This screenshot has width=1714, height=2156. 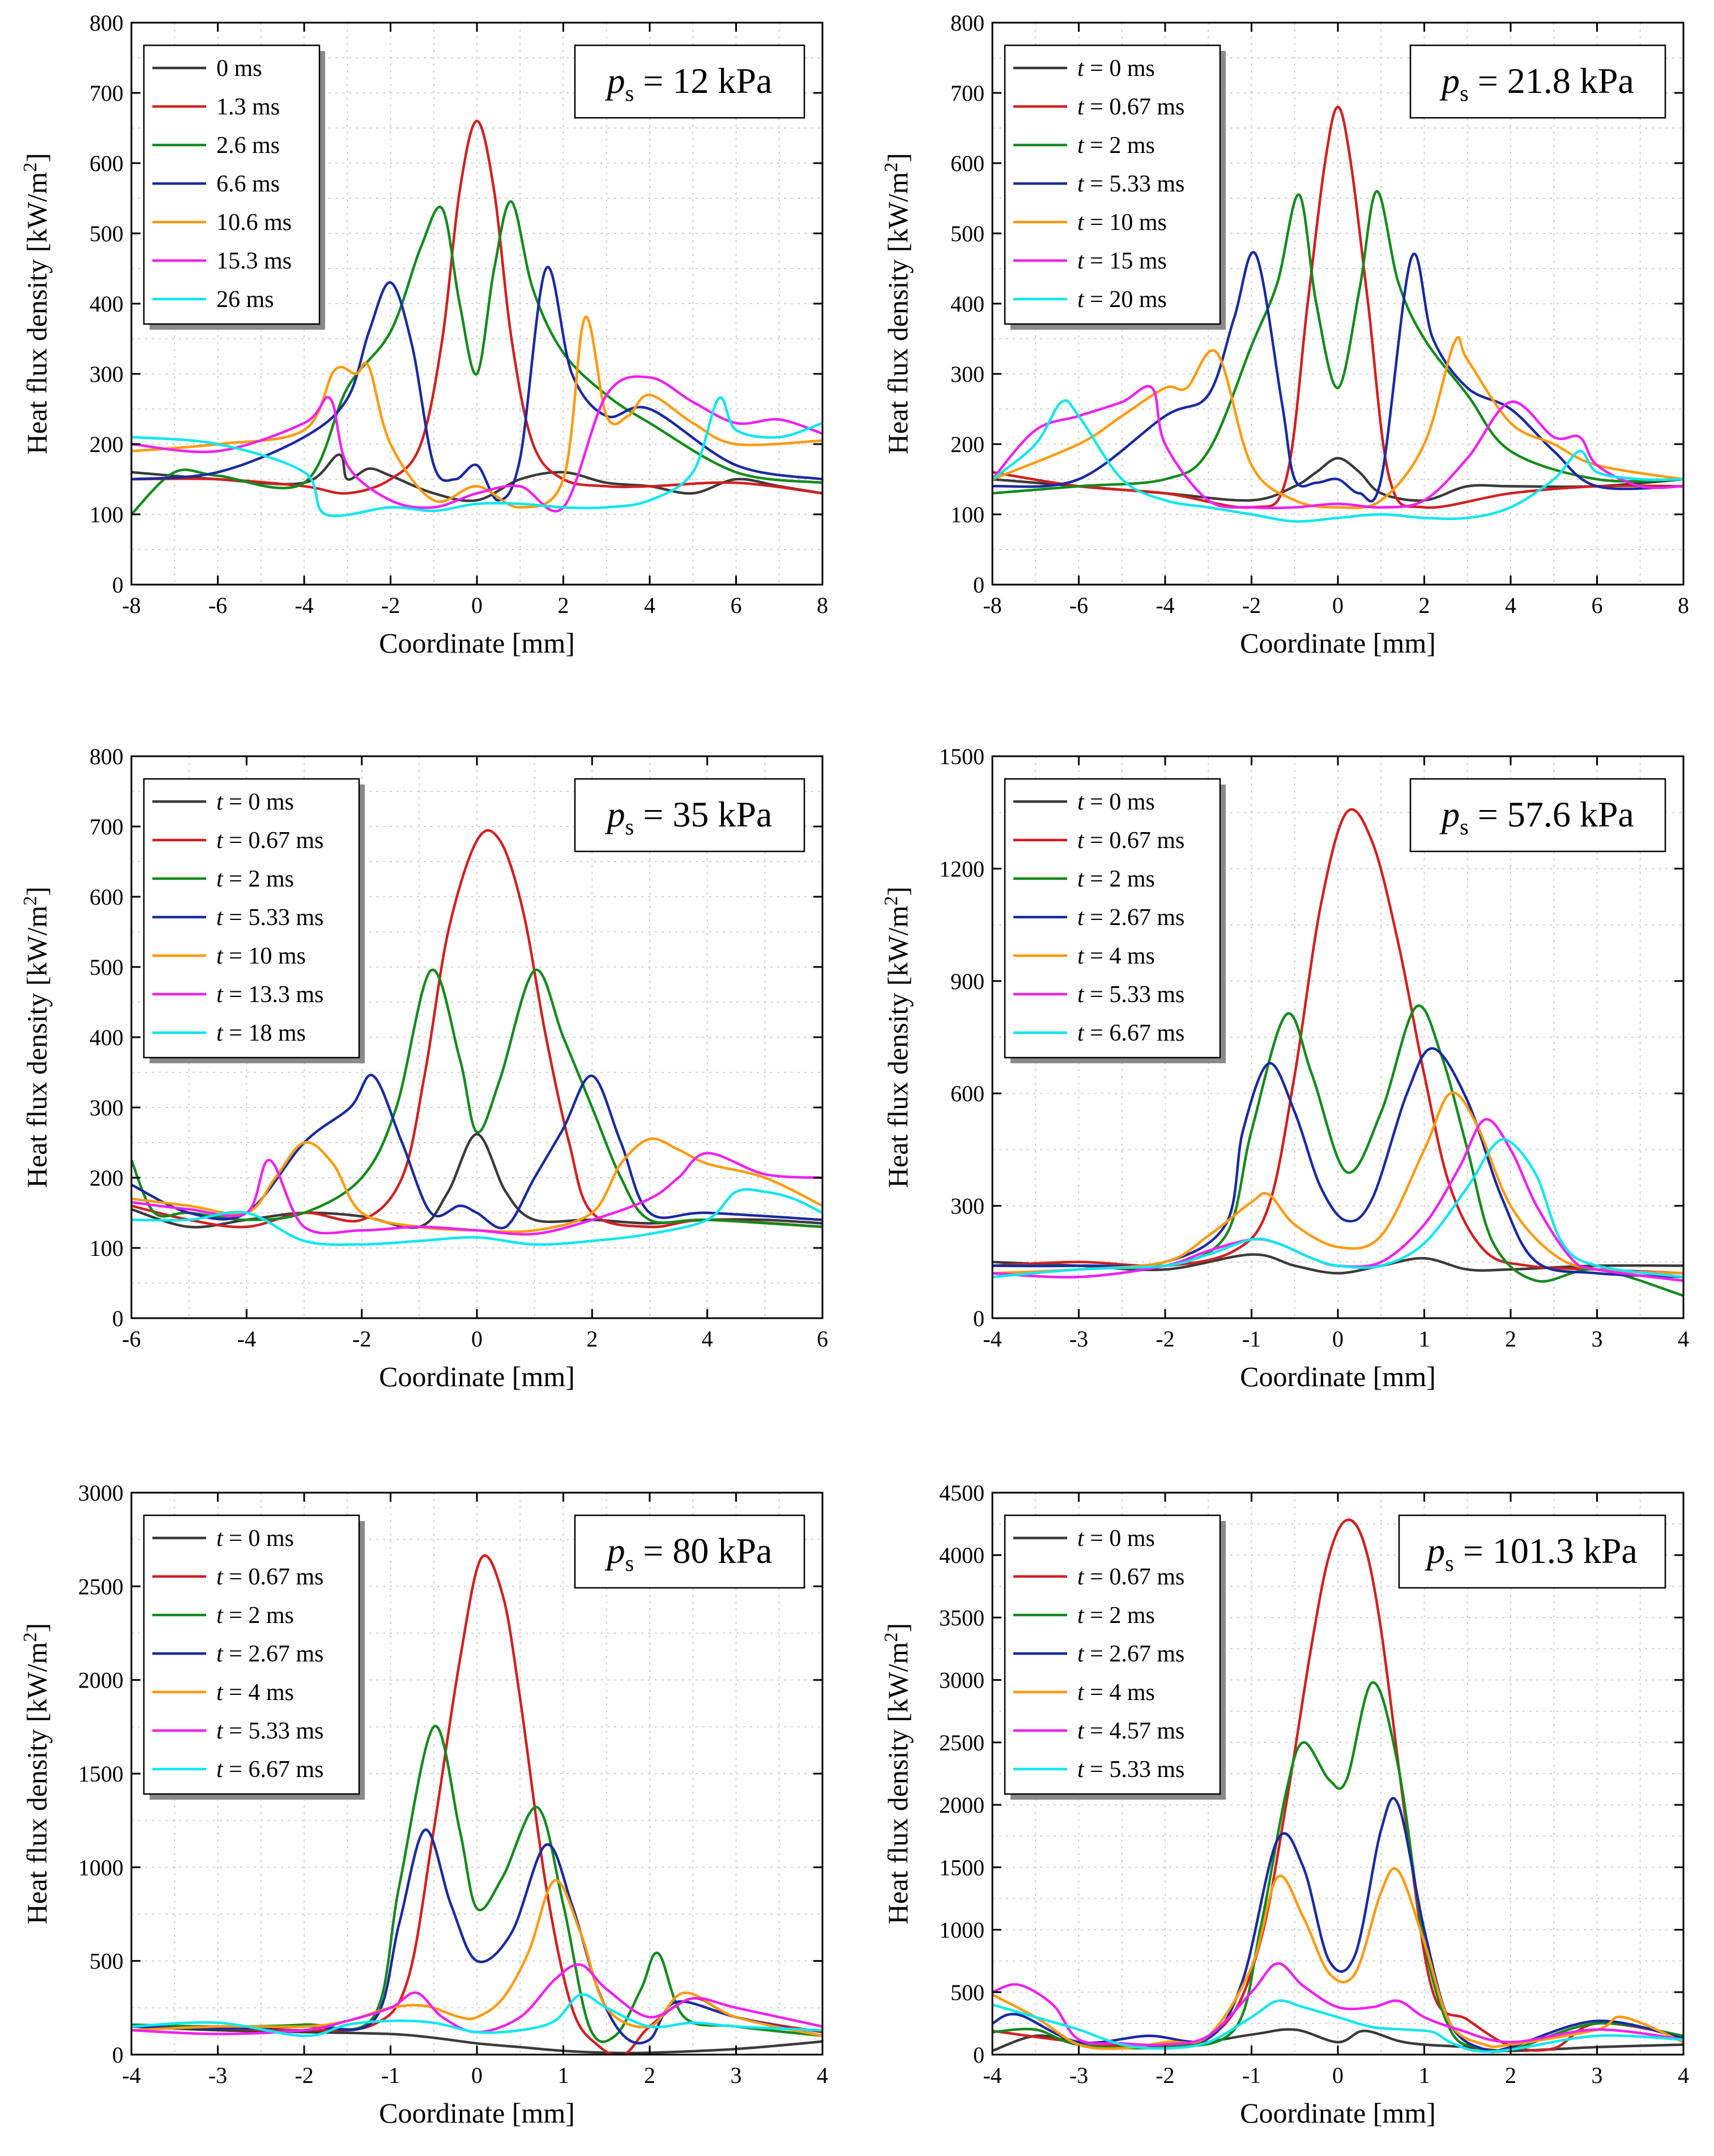 What do you see at coordinates (248, 184) in the screenshot?
I see `legend-entry: 6.6 ms` at bounding box center [248, 184].